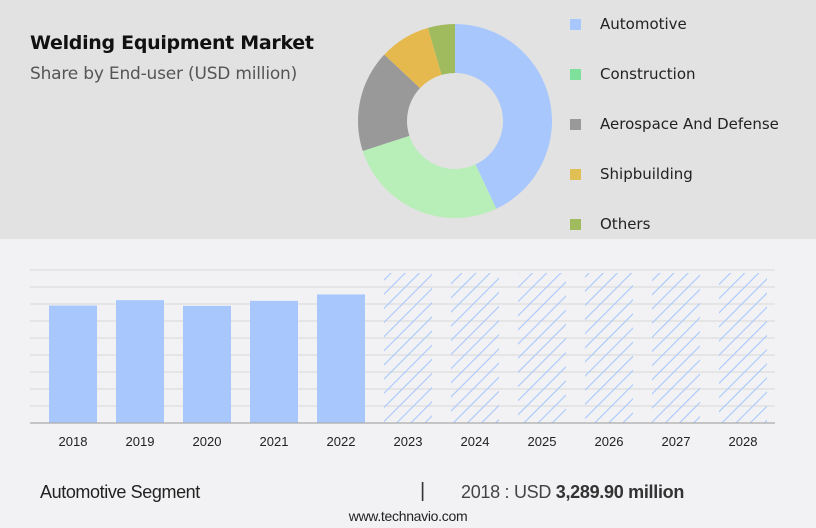 The width and height of the screenshot is (816, 528). Describe the element at coordinates (575, 124) in the screenshot. I see `legend-swatch-aerospace` at that location.